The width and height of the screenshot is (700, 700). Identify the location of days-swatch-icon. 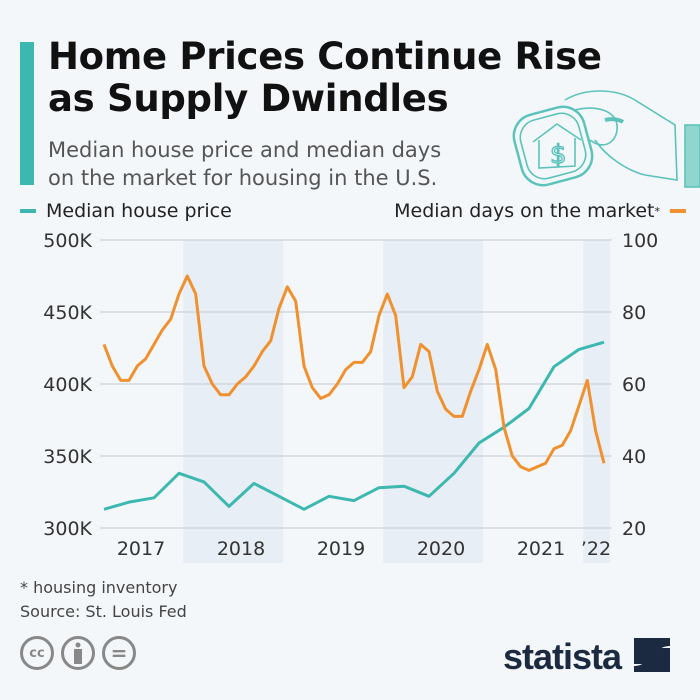
(678, 211).